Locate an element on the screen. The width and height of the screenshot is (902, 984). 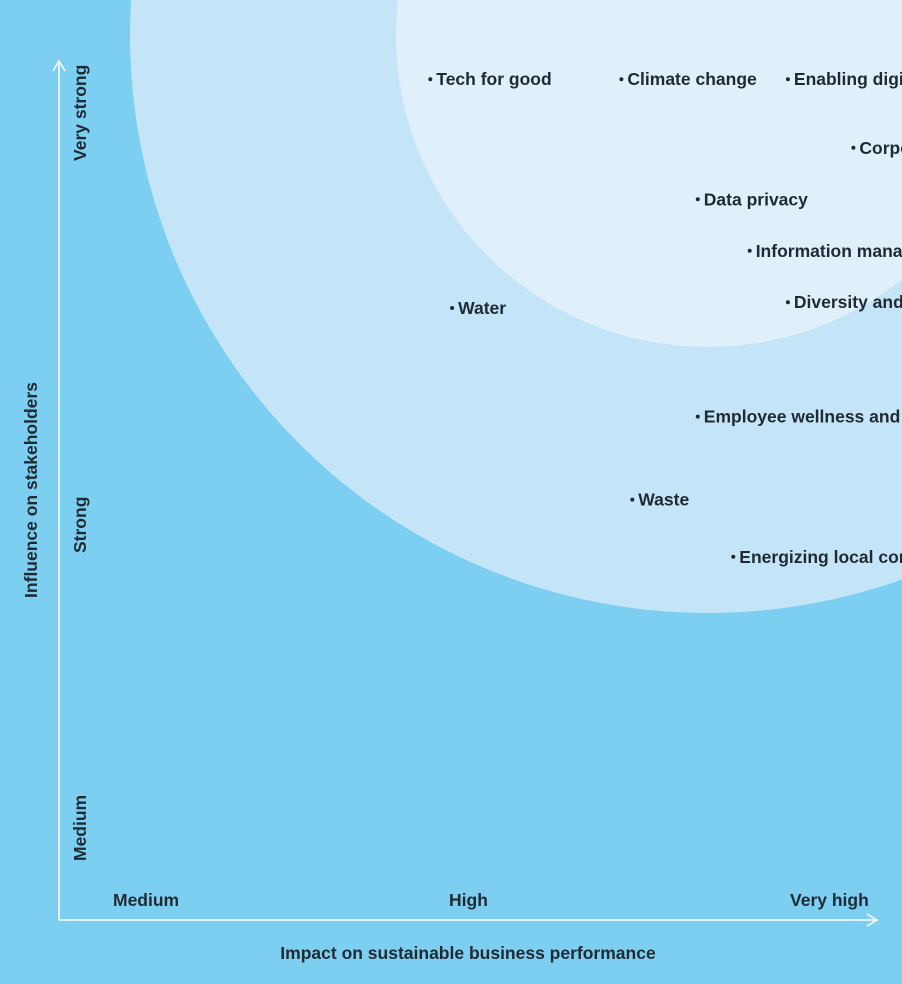
x-tick-label: Very high is located at coordinates (829, 900).